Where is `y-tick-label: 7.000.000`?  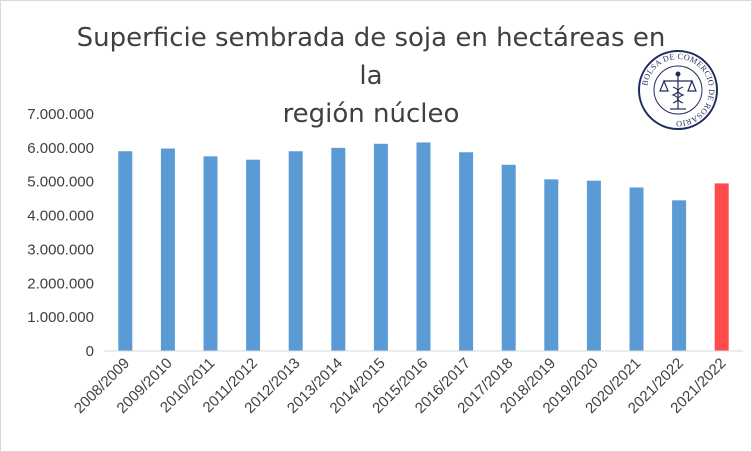
y-tick-label: 7.000.000 is located at coordinates (60, 114).